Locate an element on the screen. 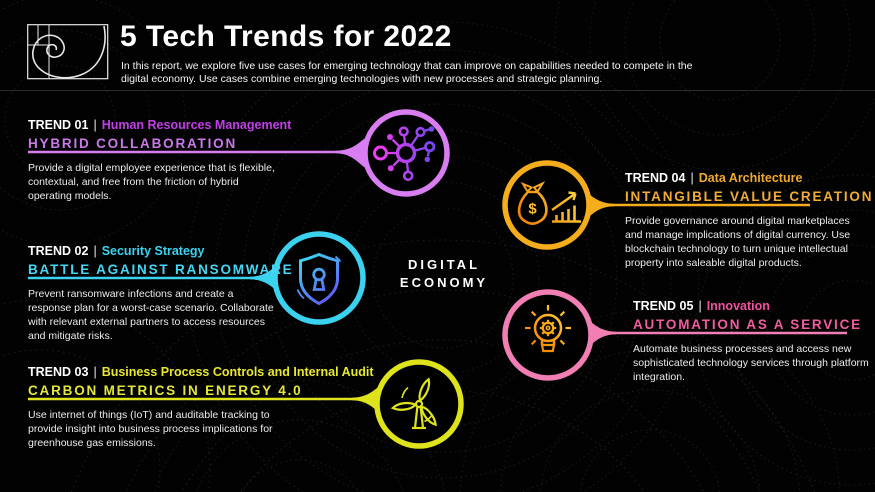 This screenshot has height=492, width=875. trend-05-label: TREND 05 | Innovation is located at coordinates (753, 306).